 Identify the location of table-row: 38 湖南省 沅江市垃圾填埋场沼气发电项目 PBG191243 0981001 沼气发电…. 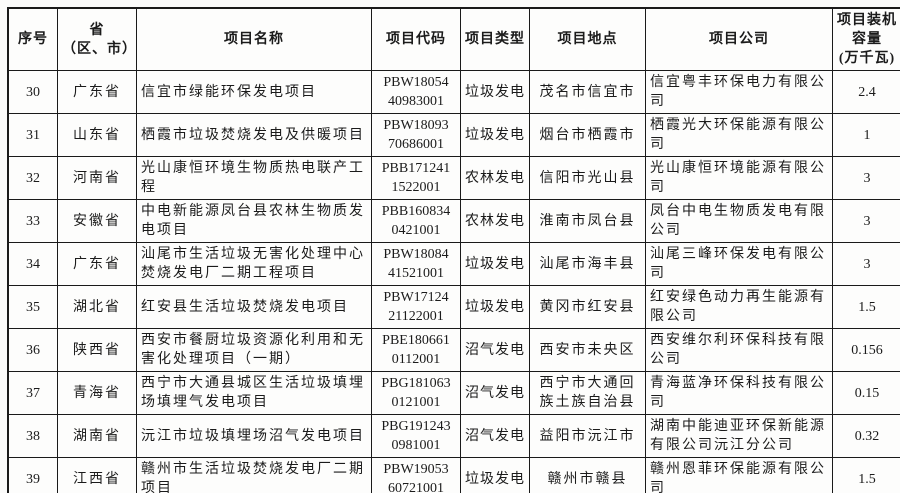
(453, 436).